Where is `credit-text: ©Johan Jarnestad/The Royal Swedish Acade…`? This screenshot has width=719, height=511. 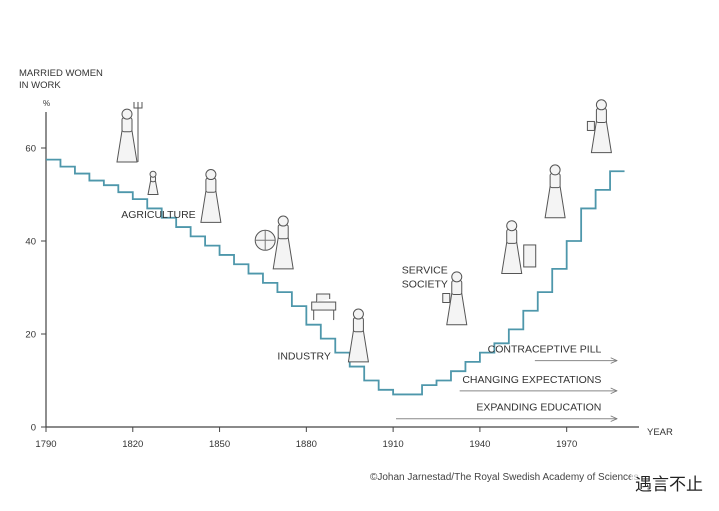
credit-text: ©Johan Jarnestad/The Royal Swedish Acade… is located at coordinates (504, 477).